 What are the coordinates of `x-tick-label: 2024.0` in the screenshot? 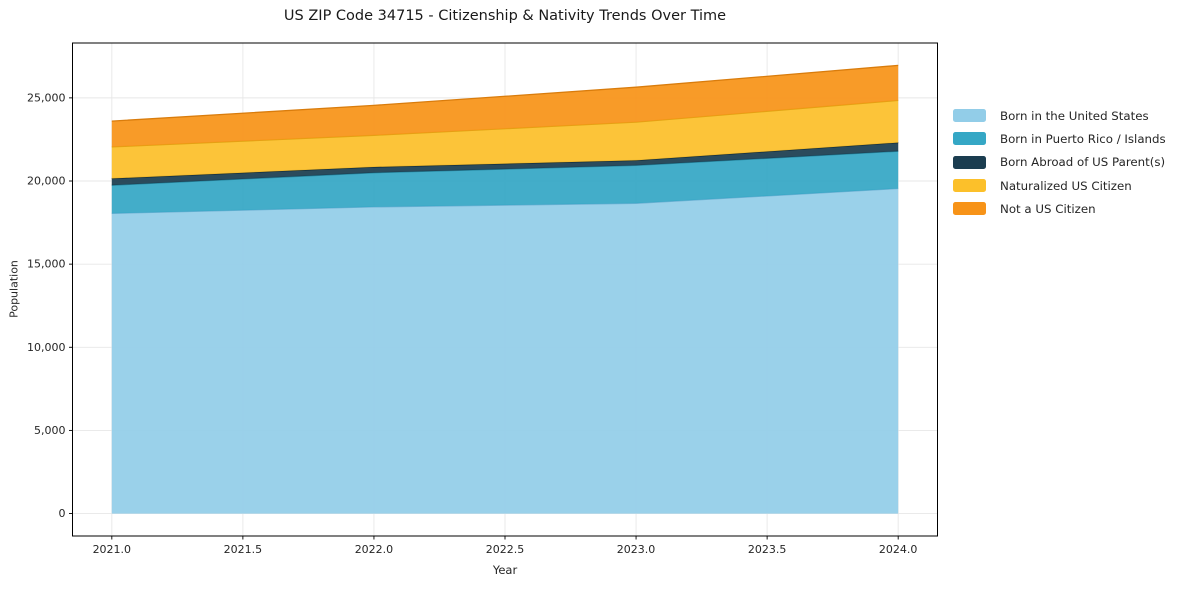 It's located at (898, 549).